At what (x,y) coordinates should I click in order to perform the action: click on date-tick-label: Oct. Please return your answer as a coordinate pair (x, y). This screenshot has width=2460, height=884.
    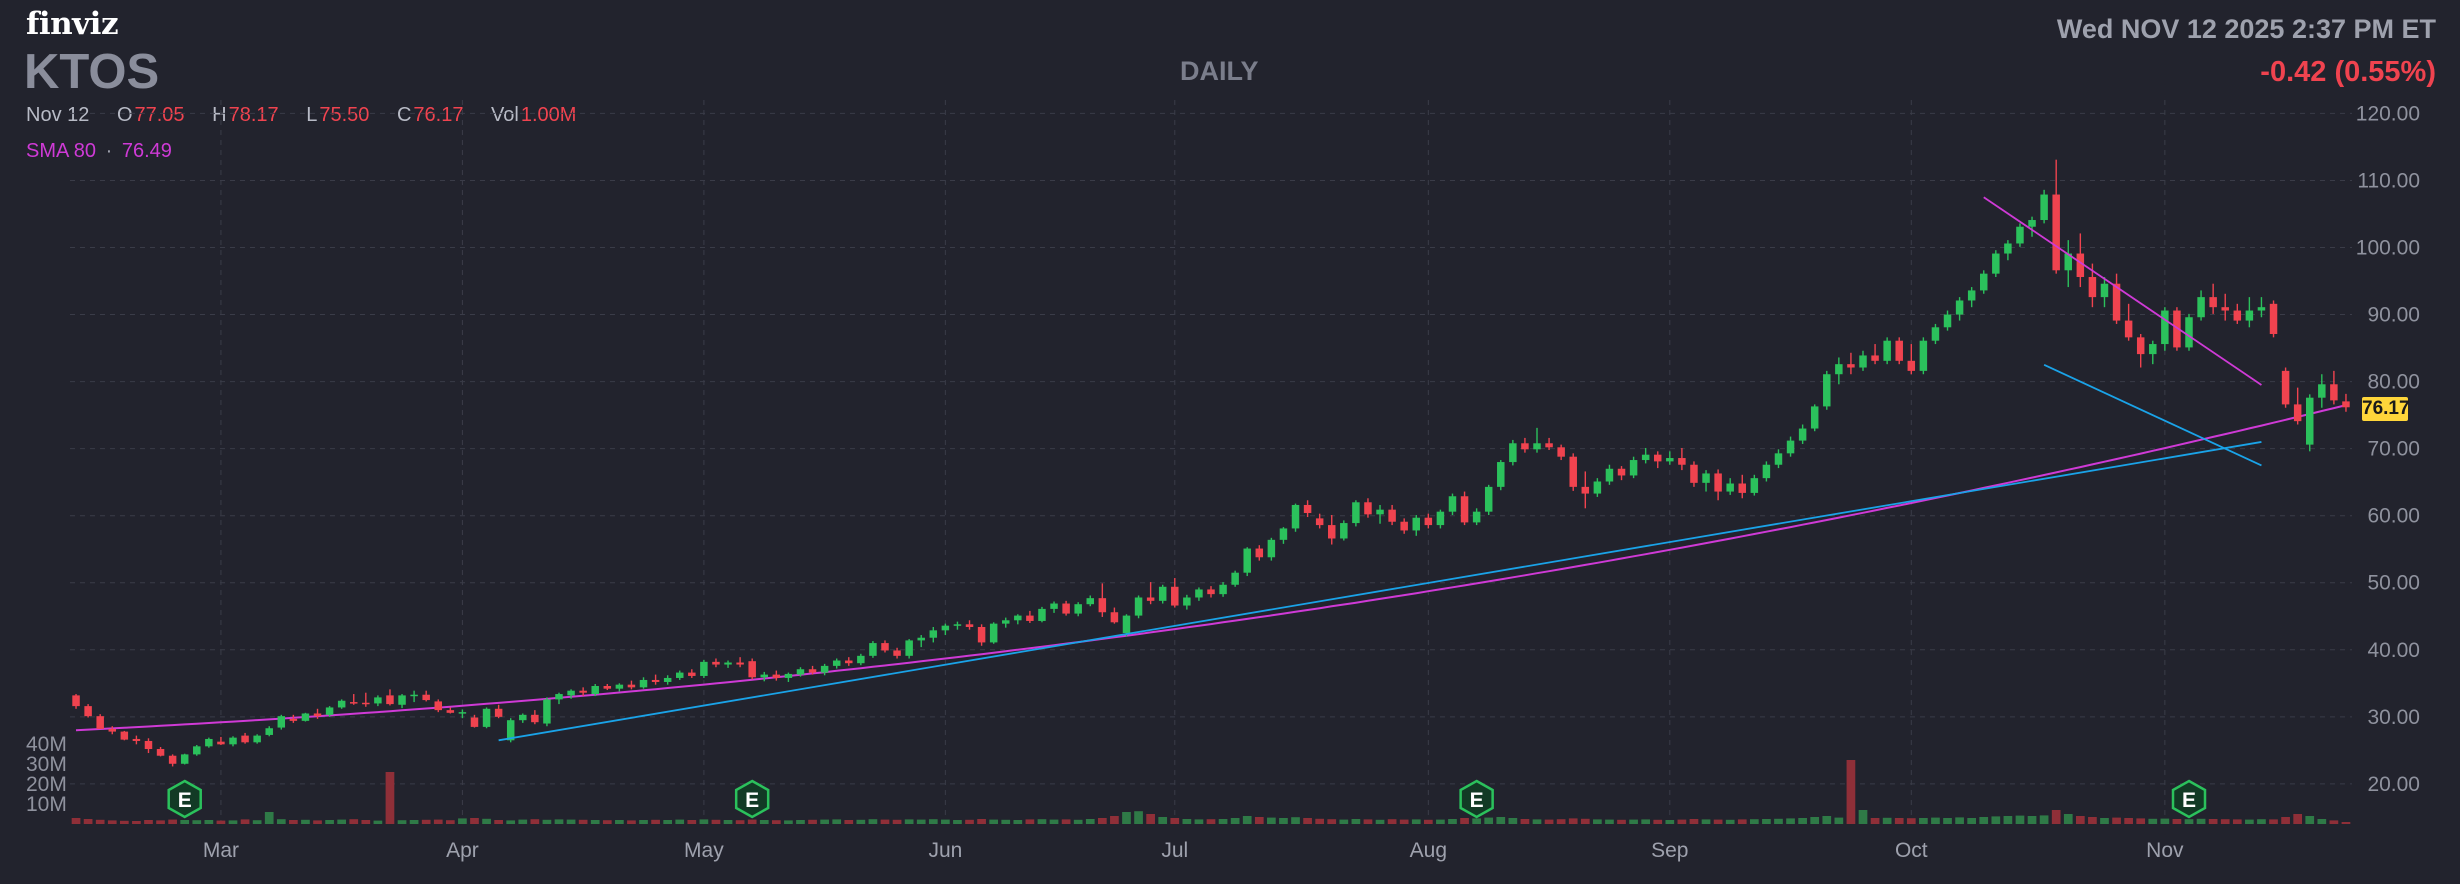
    Looking at the image, I should click on (1911, 850).